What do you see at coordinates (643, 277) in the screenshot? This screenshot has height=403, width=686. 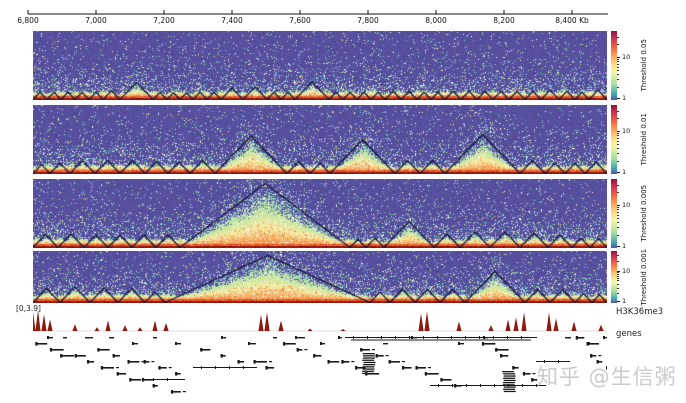 I see `colorbar-threshold-label: Threshold 0.001` at bounding box center [643, 277].